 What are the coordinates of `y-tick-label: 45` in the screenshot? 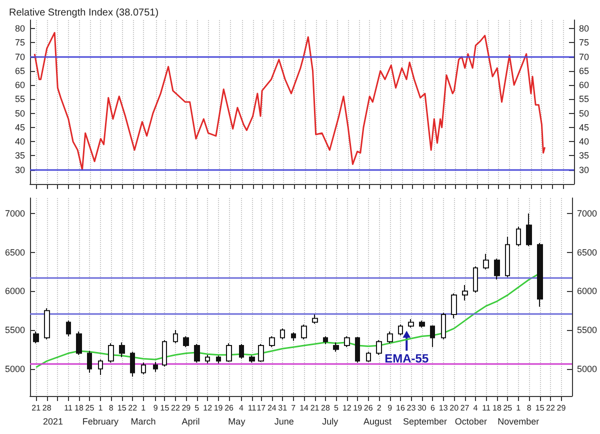 It's located at (19, 127).